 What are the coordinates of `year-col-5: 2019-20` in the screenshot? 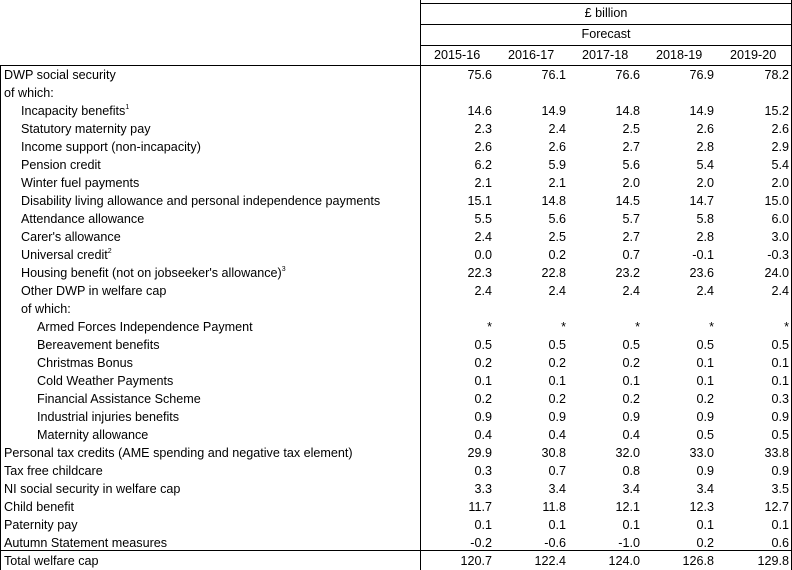 It's located at (753, 55).